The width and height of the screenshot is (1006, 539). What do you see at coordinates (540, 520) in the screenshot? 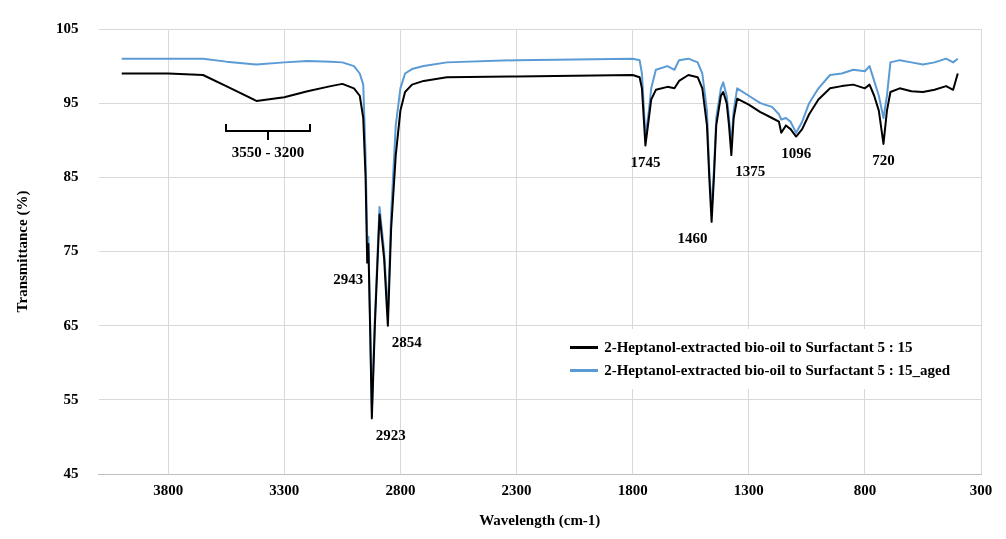
I see `x-axis-title: Wavelength (cm-1)` at bounding box center [540, 520].